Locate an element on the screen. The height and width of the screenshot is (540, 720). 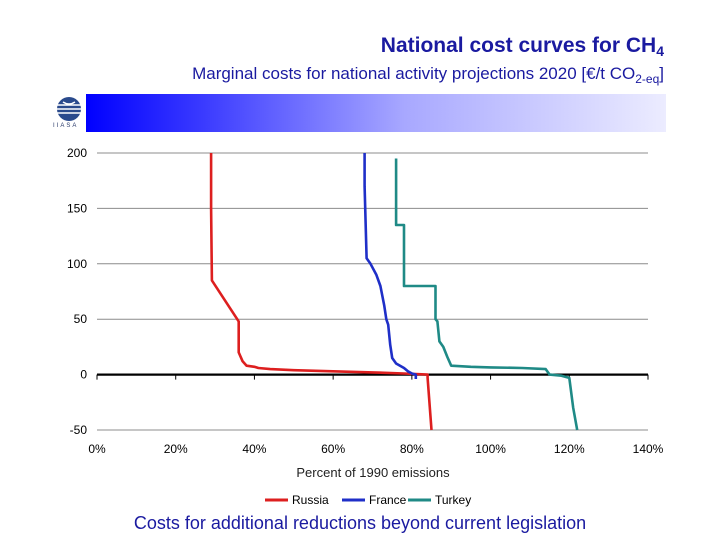
y-tick-label: 200 is located at coordinates (77, 153).